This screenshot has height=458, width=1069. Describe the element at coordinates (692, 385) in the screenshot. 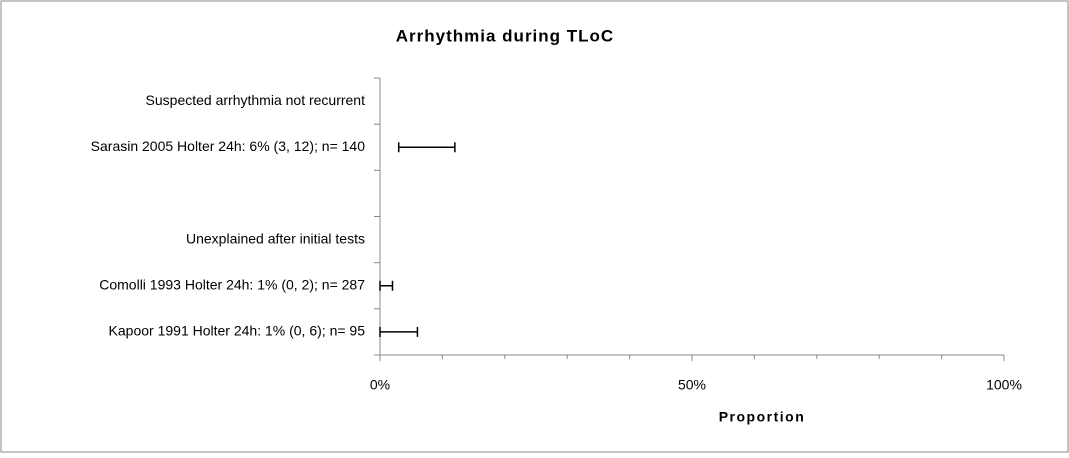

I see `x-tick-label: 50%` at that location.